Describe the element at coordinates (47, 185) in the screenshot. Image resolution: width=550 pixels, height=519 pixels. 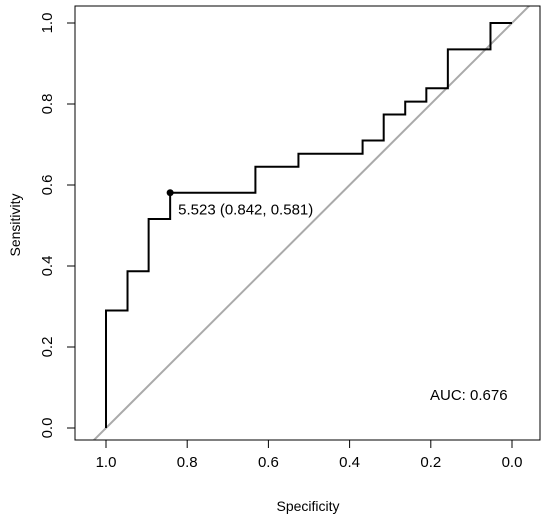
I see `y-tick-label: 0.6` at that location.